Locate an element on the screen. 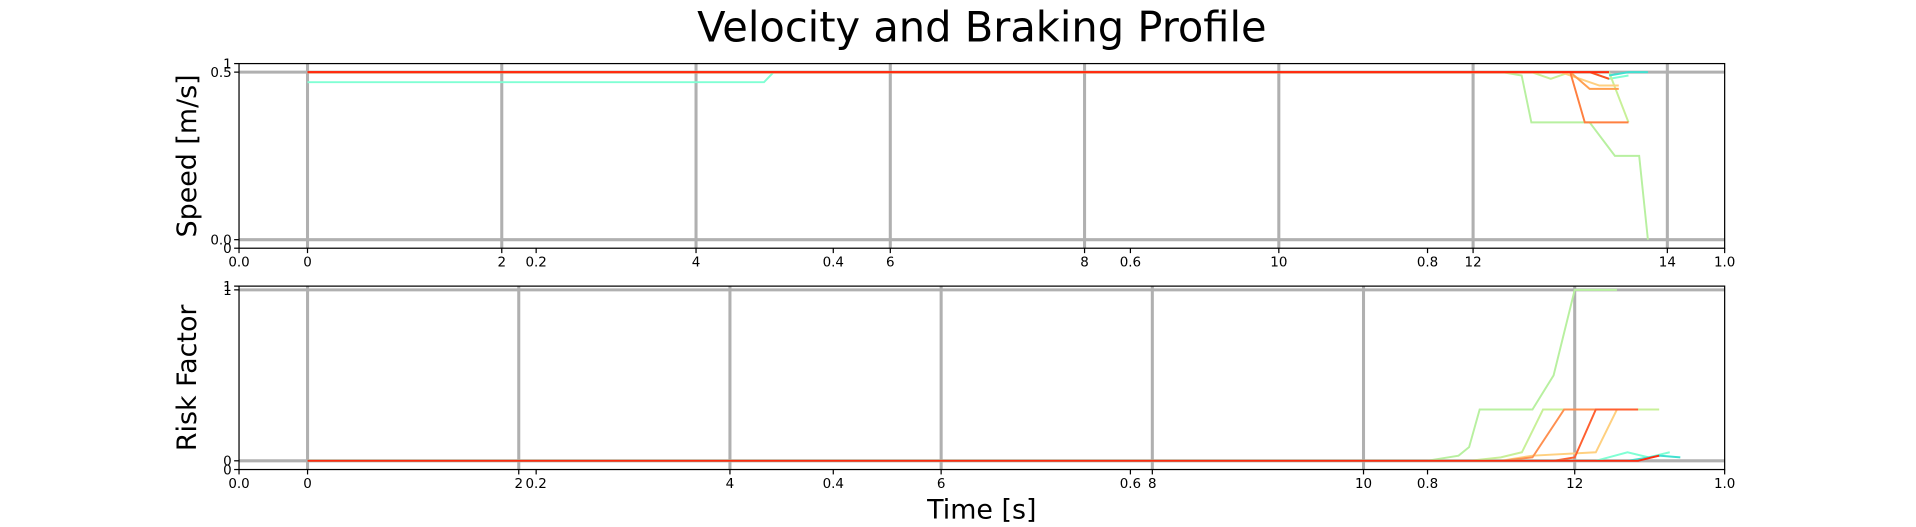 This screenshot has height=527, width=1916. x-tick-label: 14 is located at coordinates (1667, 263).